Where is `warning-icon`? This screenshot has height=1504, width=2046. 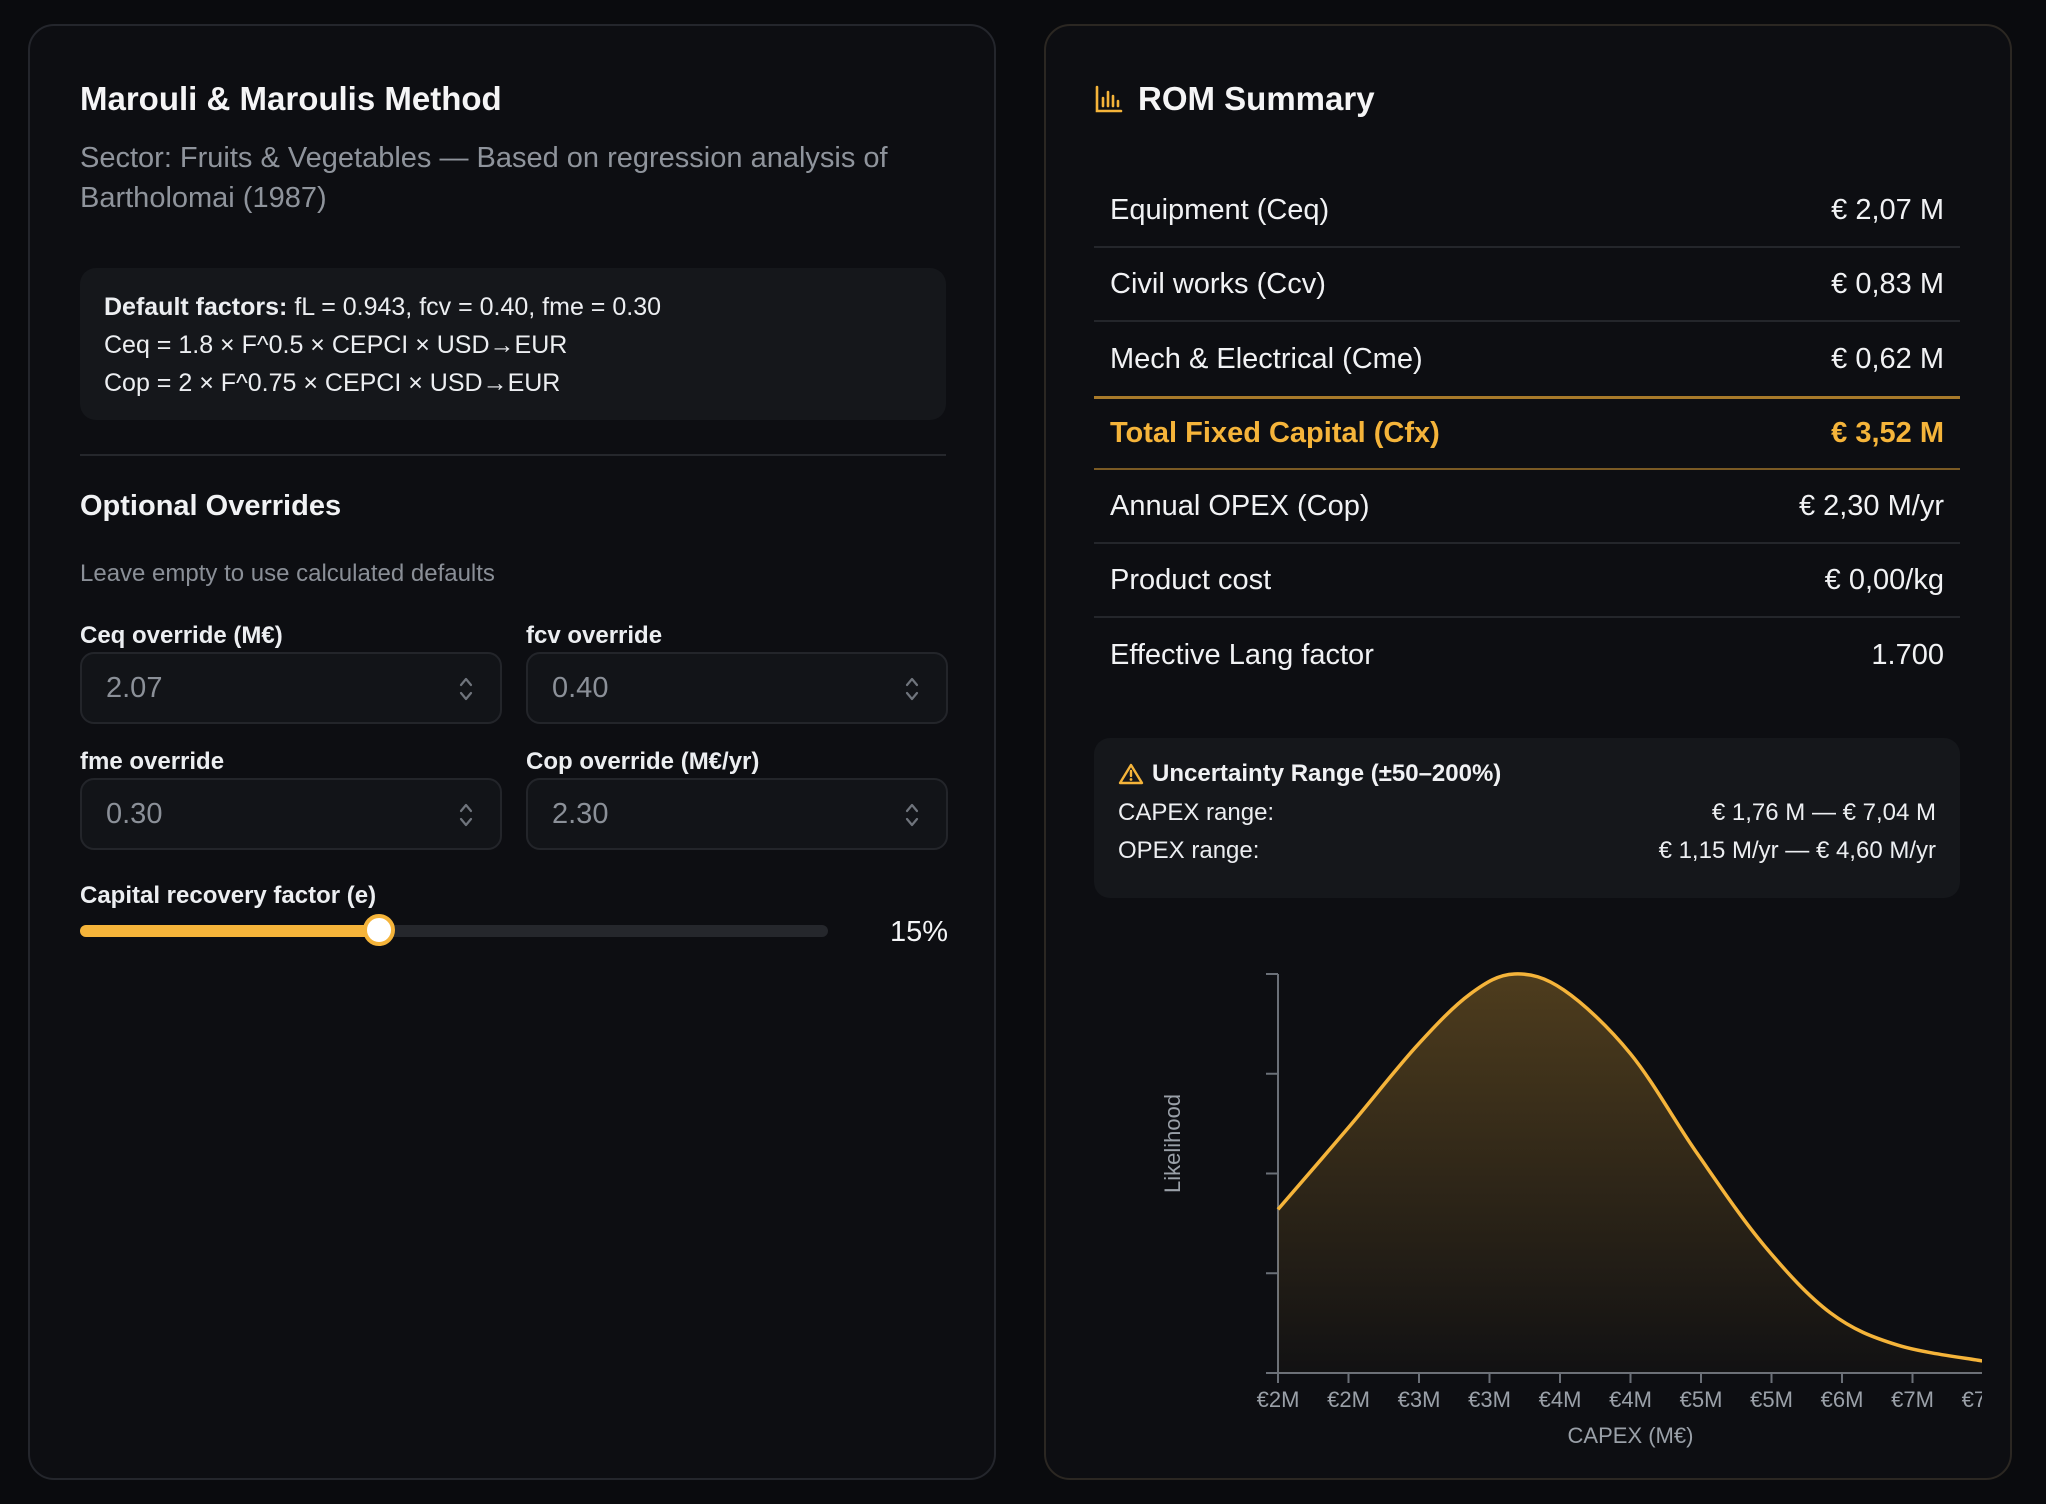
warning-icon is located at coordinates (1131, 774).